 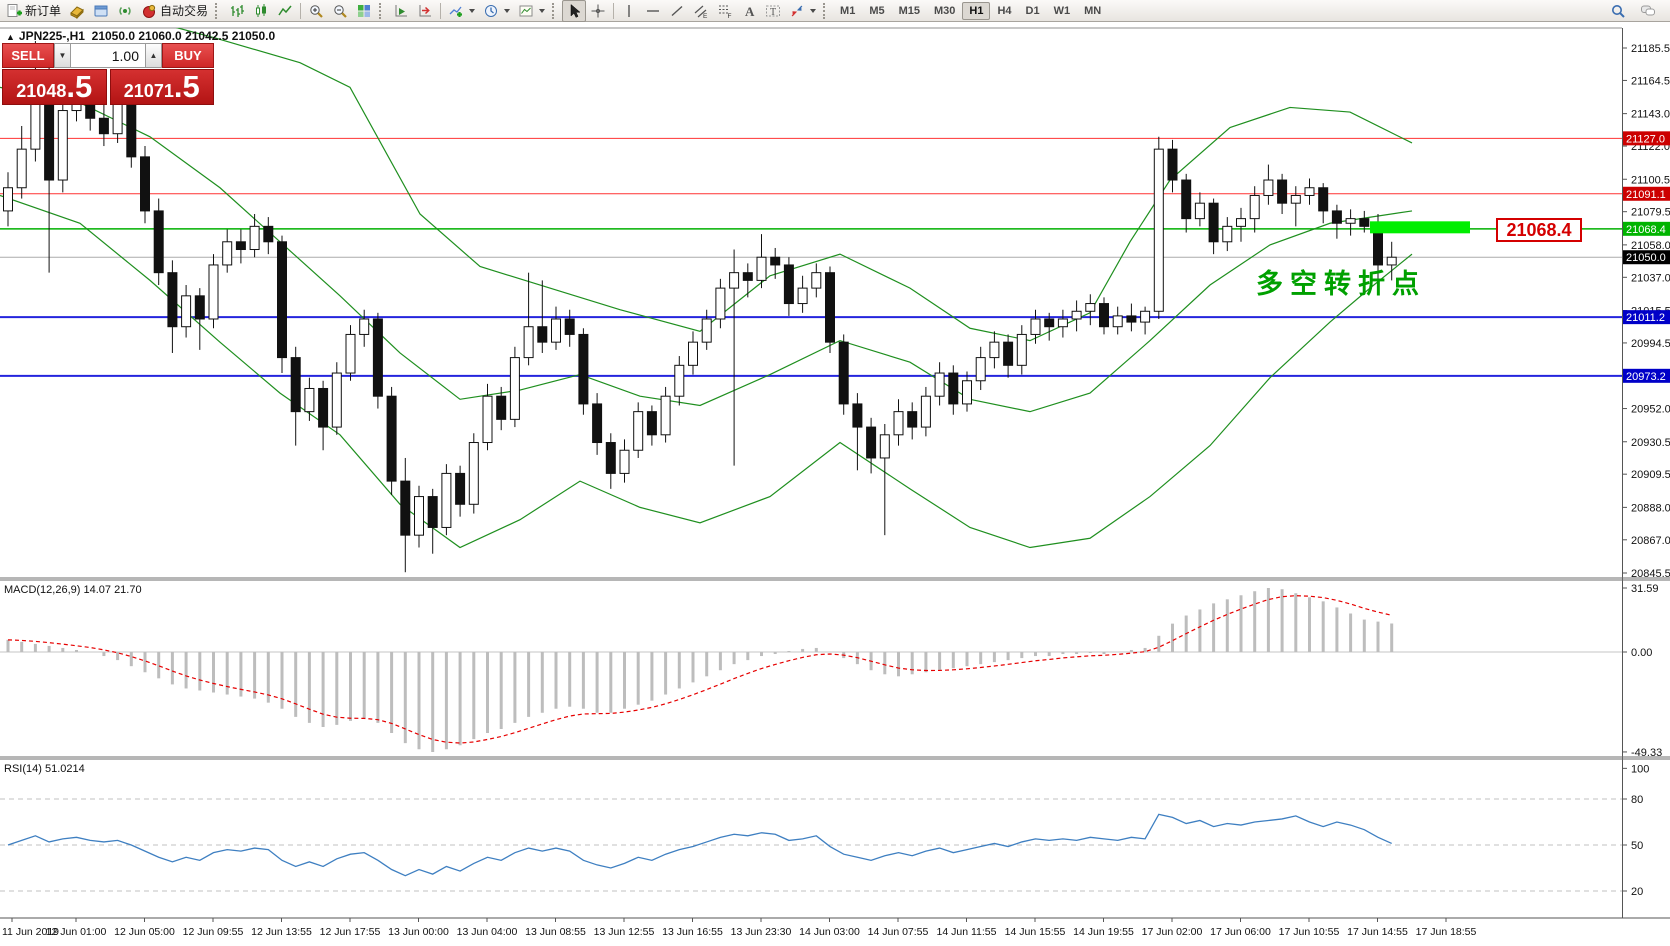 I want to click on horizontal-line-button, so click(x=653, y=11).